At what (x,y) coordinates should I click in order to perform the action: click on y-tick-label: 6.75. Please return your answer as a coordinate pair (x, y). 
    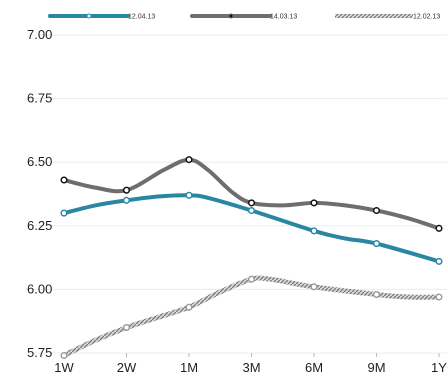
    Looking at the image, I should click on (39, 98).